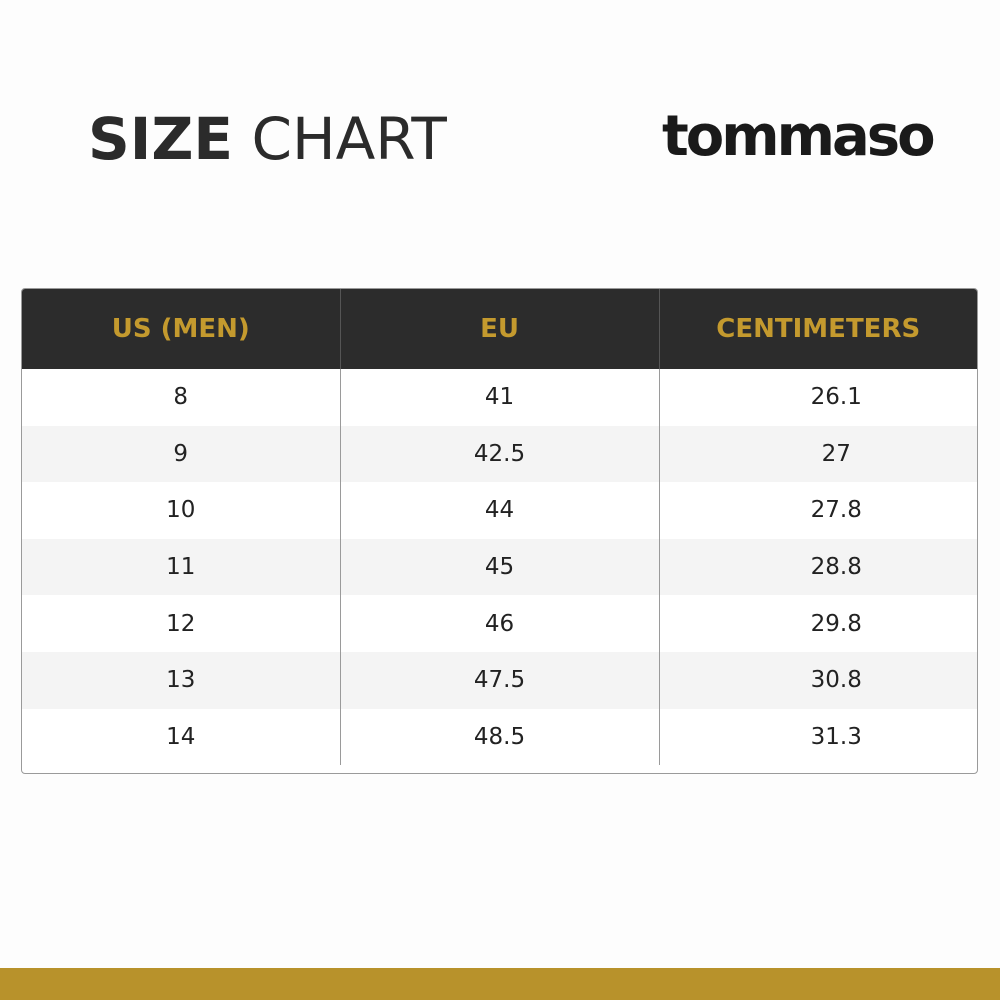 The image size is (1000, 1000). What do you see at coordinates (500, 984) in the screenshot?
I see `bottom-accent-bar` at bounding box center [500, 984].